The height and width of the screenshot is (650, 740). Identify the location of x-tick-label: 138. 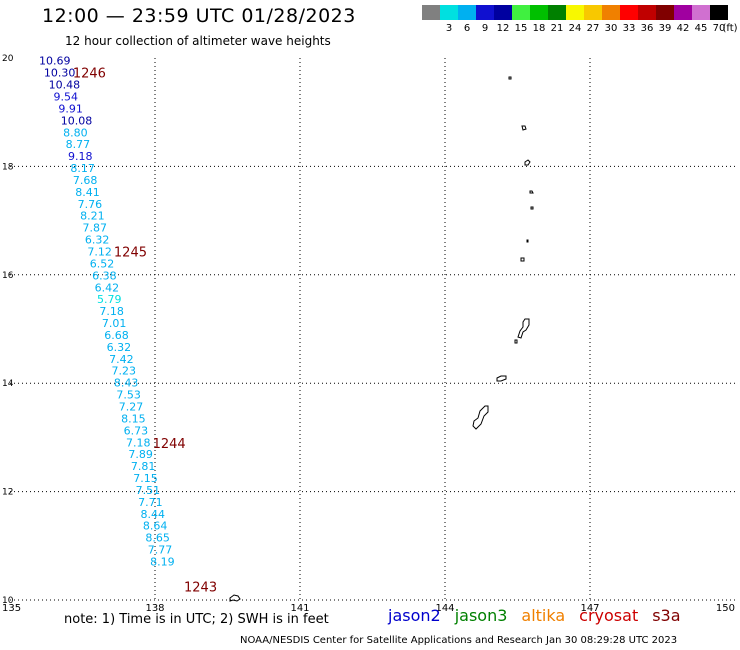
(154, 608).